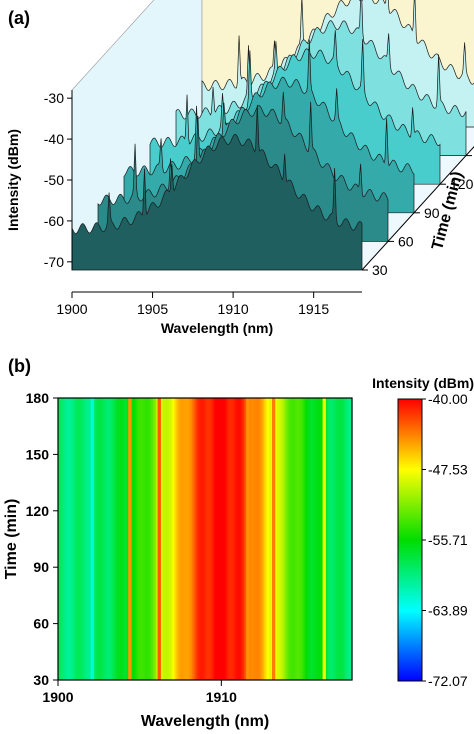 Image resolution: width=474 pixels, height=734 pixels. Describe the element at coordinates (417, 208) in the screenshot. I see `z-axis-line` at that location.